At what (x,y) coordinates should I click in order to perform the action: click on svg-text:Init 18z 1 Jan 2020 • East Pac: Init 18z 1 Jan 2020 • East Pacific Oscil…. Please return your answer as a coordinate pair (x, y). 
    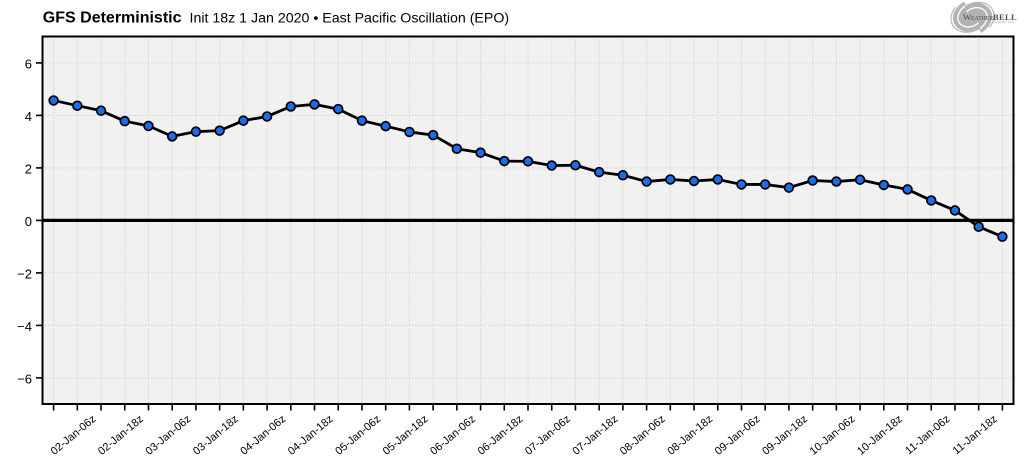
    Looking at the image, I should click on (350, 19).